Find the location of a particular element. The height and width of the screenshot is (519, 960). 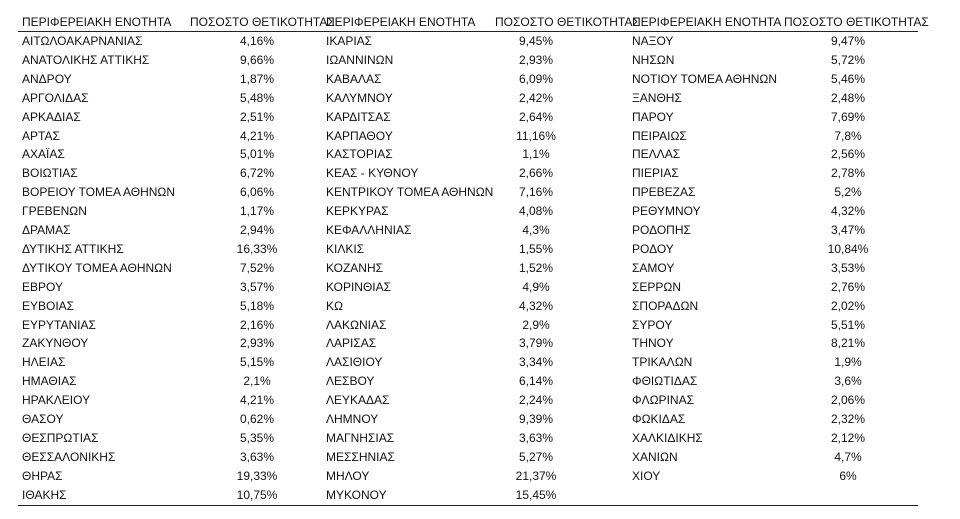

region-name: ΛΕΣΒΟΥ is located at coordinates (350, 381).